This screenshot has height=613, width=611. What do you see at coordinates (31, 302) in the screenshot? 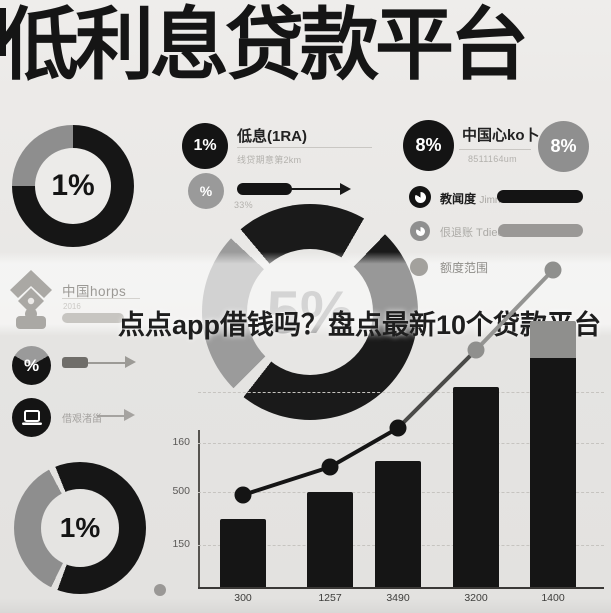
I see `house-icon` at bounding box center [31, 302].